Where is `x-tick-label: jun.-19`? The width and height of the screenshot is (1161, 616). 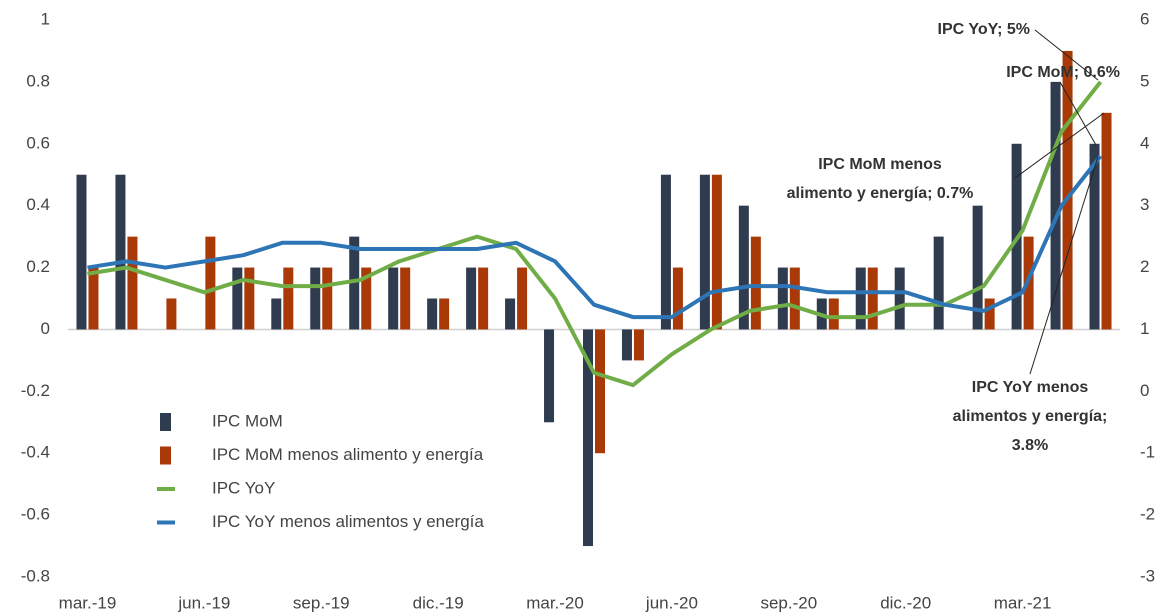 x-tick-label: jun.-19 is located at coordinates (203, 602).